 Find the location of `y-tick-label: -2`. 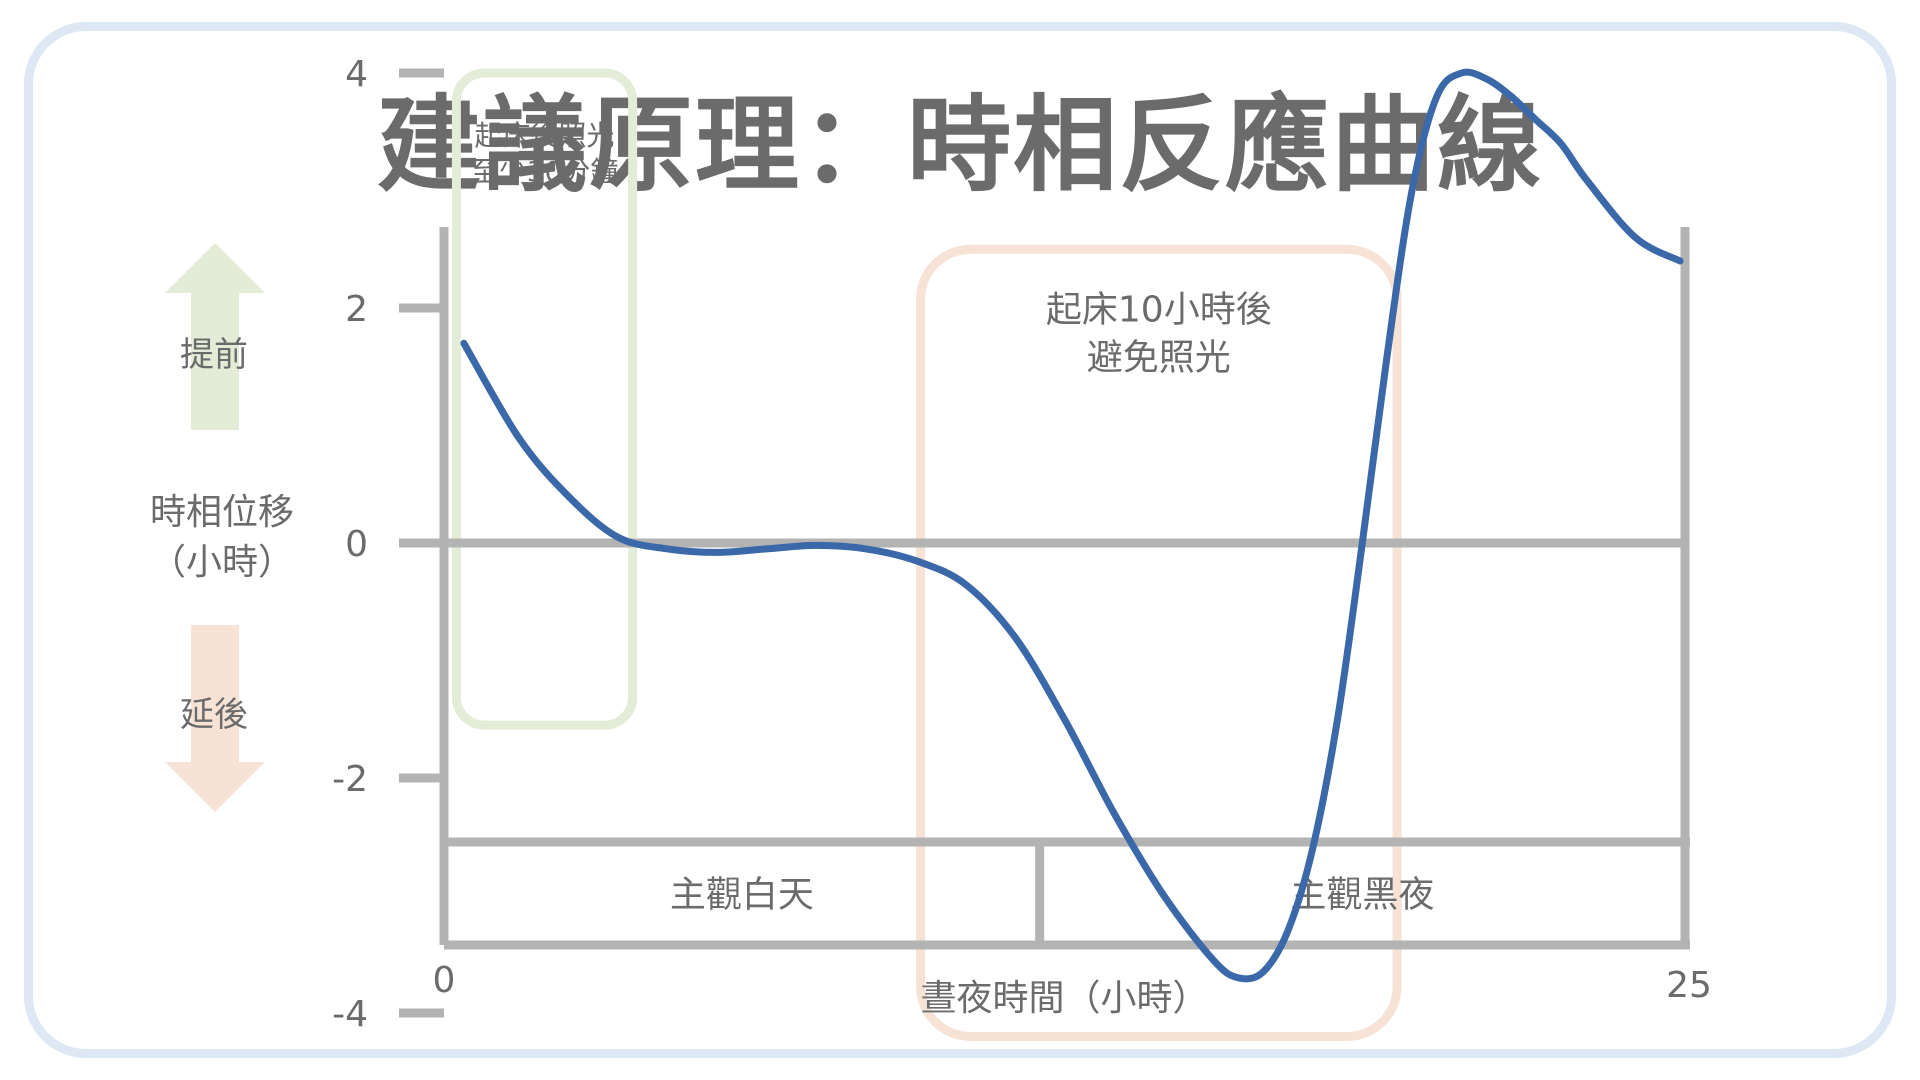

y-tick-label: -2 is located at coordinates (350, 779).